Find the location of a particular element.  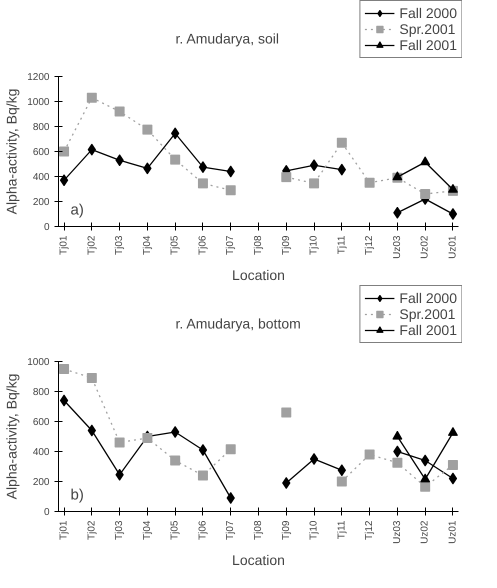

annotation: b) is located at coordinates (77, 495).